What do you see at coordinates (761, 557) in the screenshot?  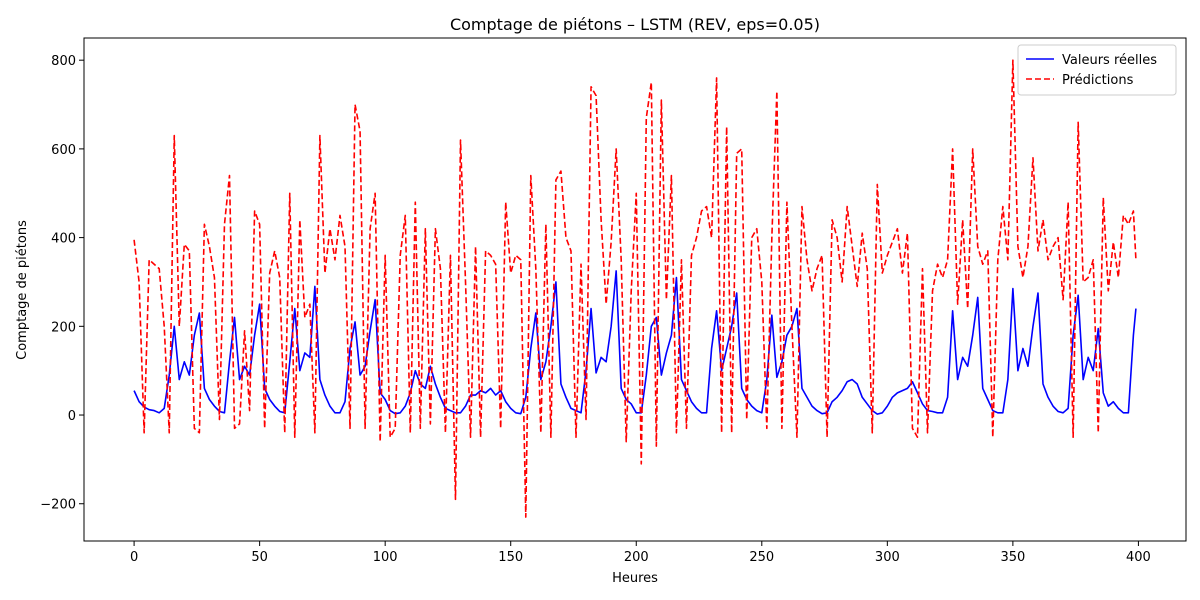 I see `x-tick-label: 250` at bounding box center [761, 557].